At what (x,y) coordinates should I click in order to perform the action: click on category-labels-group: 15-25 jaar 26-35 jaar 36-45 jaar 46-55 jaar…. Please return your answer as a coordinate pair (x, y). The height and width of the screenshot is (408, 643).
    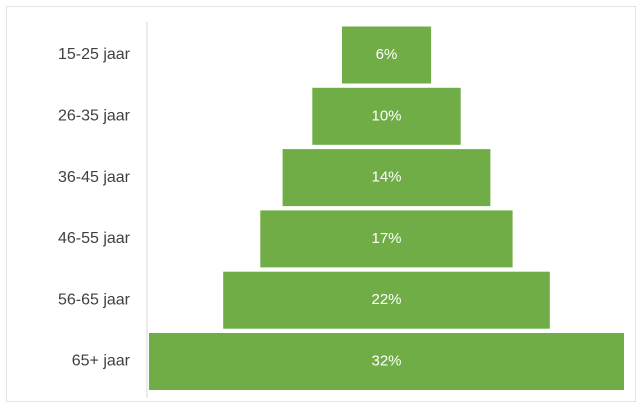
    Looking at the image, I should click on (94, 208).